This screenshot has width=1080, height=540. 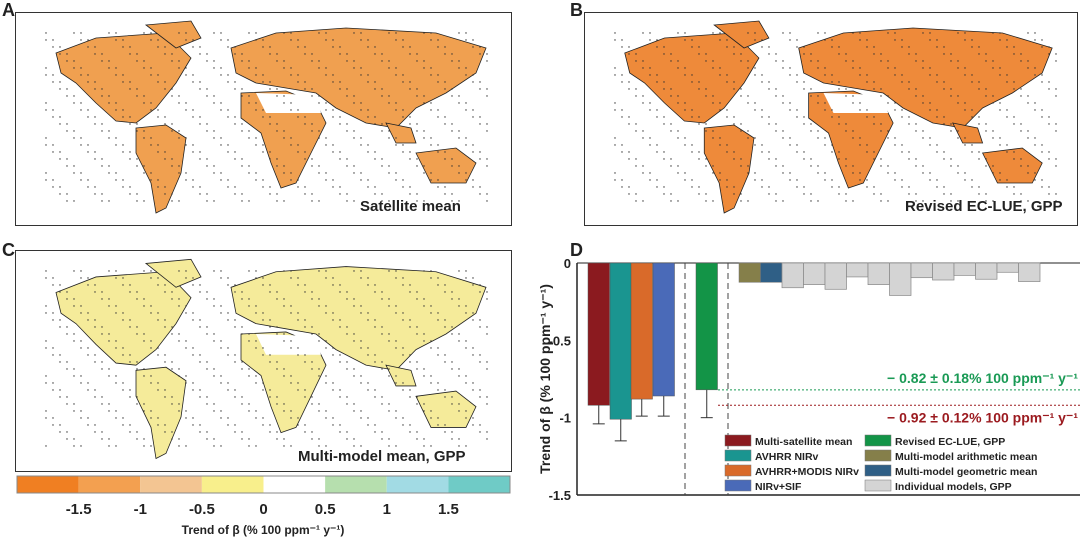 What do you see at coordinates (921, 270) in the screenshot?
I see `individual-model-bar` at bounding box center [921, 270].